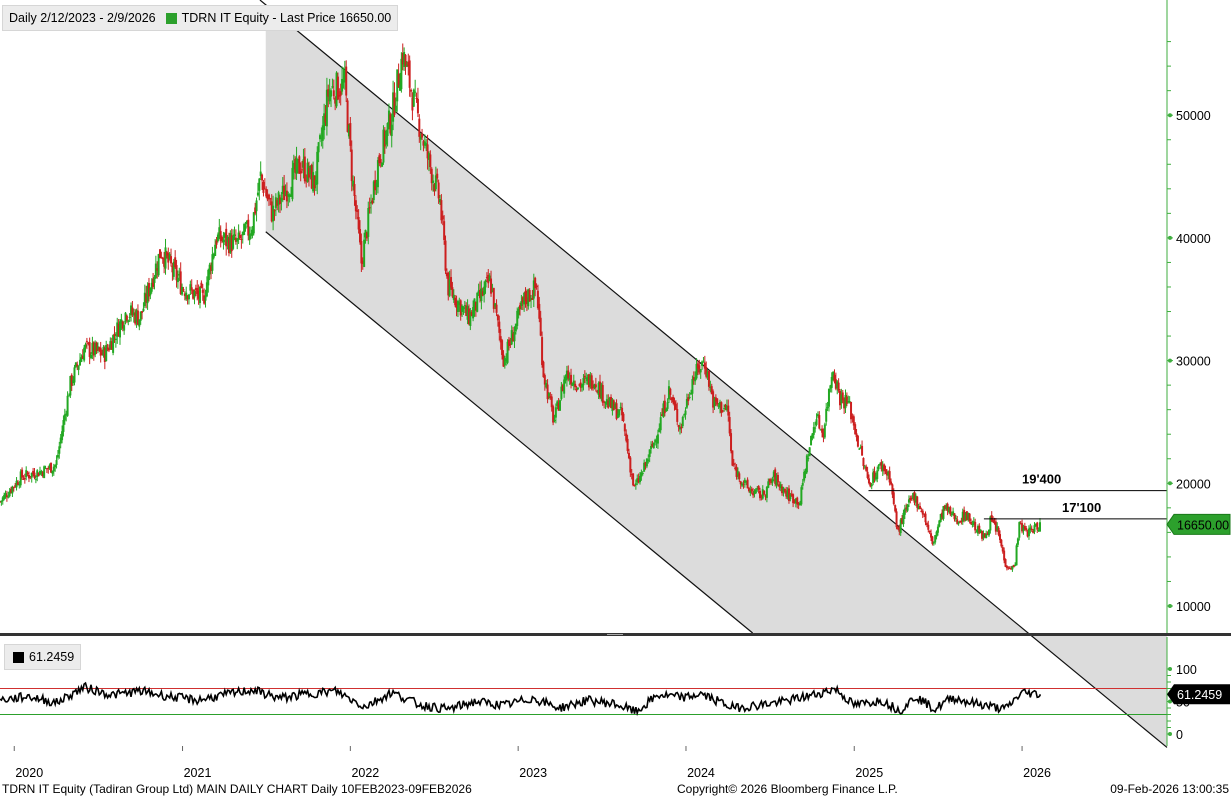 This screenshot has width=1231, height=803. I want to click on footer-copyright: Copyright© 2026 Bloomberg Finance L.P., so click(787, 789).